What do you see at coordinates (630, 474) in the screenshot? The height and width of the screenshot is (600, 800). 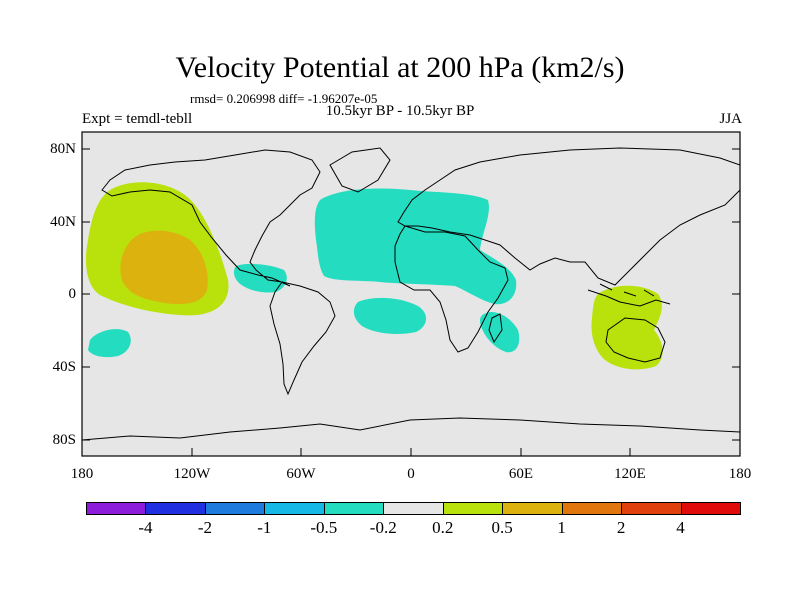 I see `x-tick-label: 120E` at bounding box center [630, 474].